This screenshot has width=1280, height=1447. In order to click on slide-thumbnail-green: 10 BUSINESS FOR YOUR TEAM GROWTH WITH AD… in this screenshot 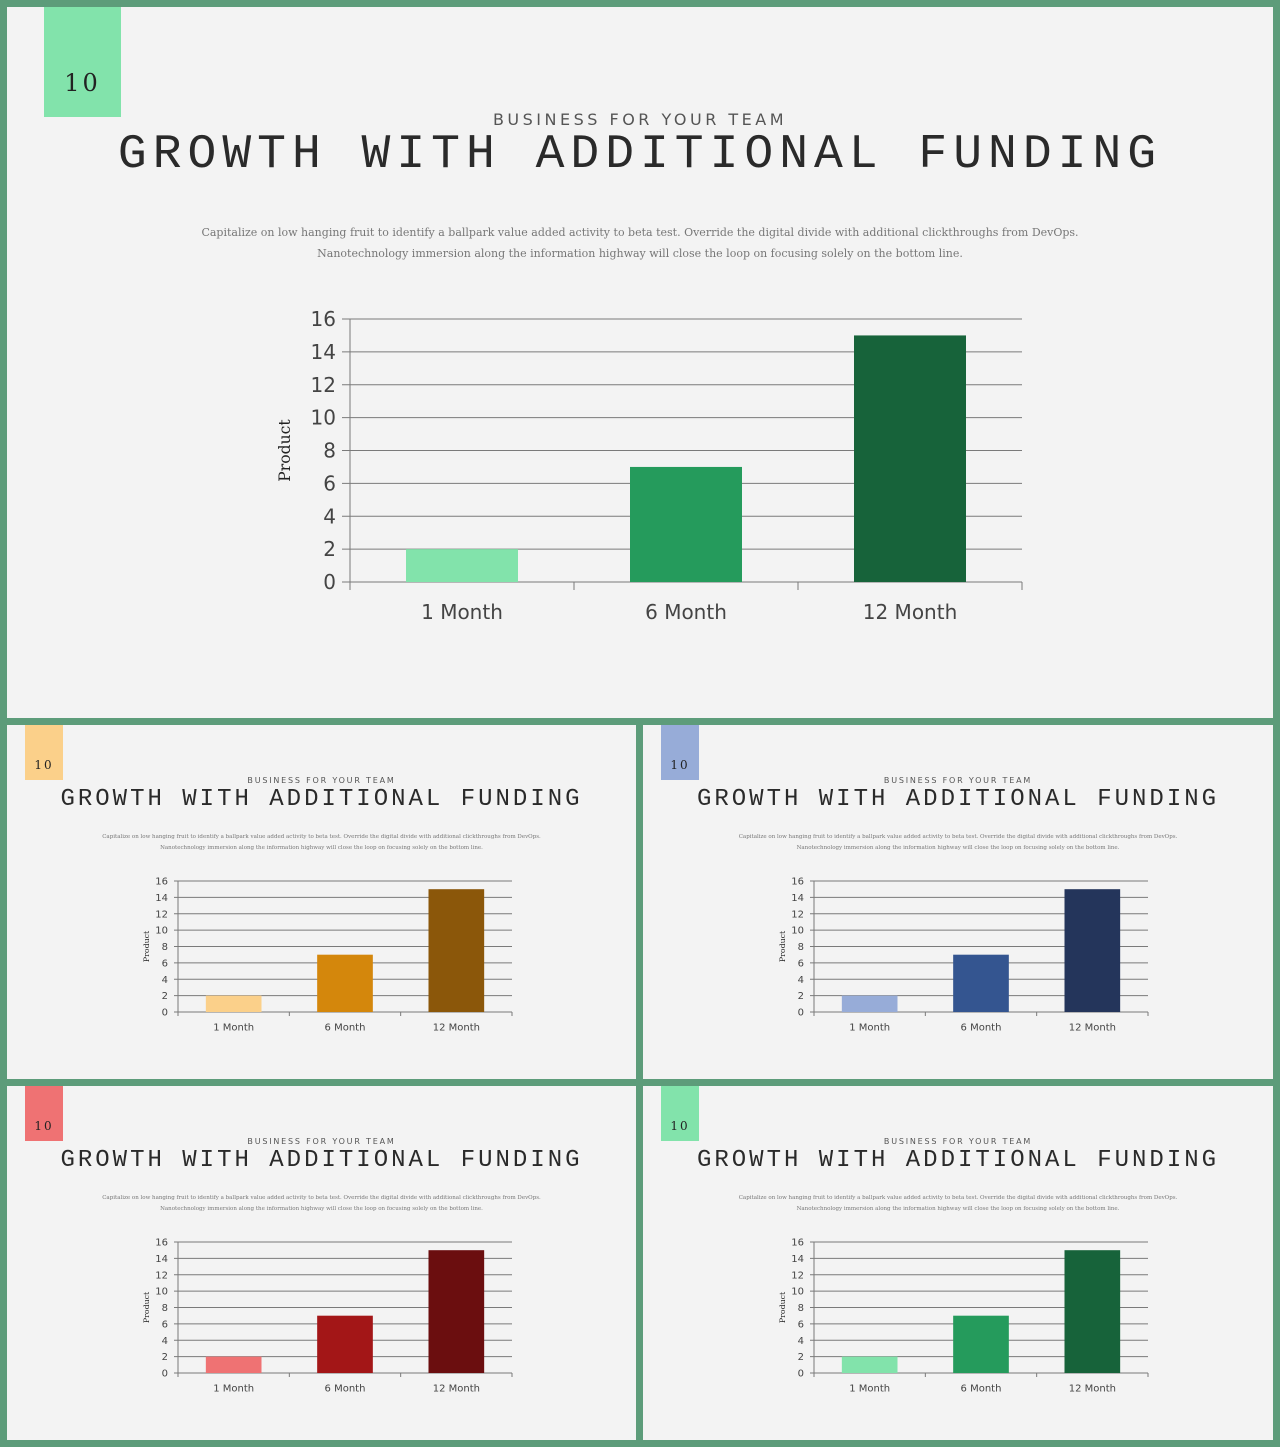, I will do `click(958, 1263)`.